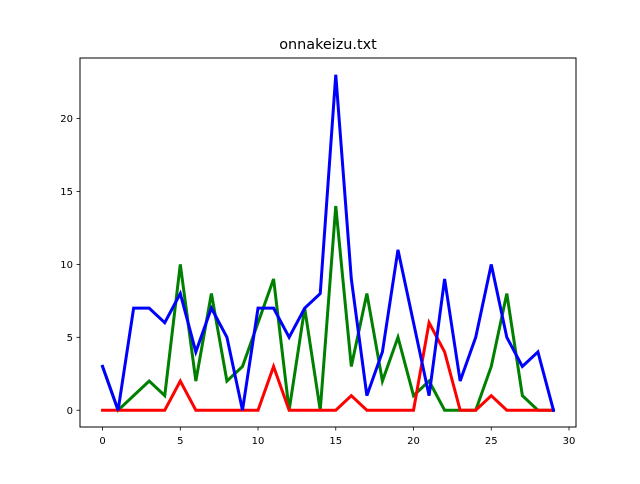 The image size is (640, 484). What do you see at coordinates (491, 441) in the screenshot?
I see `x-tick-label: 25` at bounding box center [491, 441].